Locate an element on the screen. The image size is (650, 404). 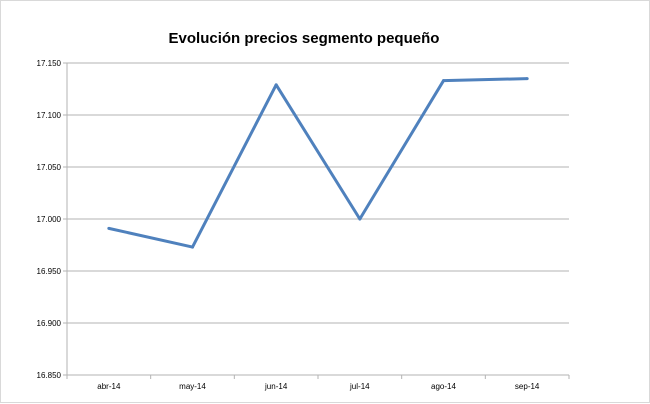
y-tick-label: 16.900 is located at coordinates (49, 323).